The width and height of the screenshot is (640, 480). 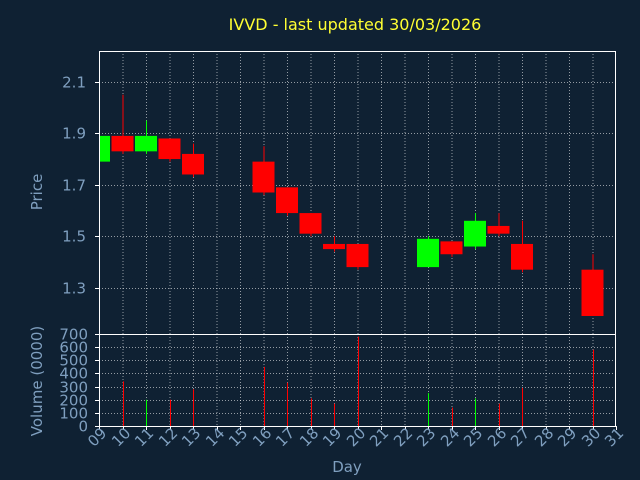 I want to click on volume-tick-label: 700, so click(x=73, y=335).